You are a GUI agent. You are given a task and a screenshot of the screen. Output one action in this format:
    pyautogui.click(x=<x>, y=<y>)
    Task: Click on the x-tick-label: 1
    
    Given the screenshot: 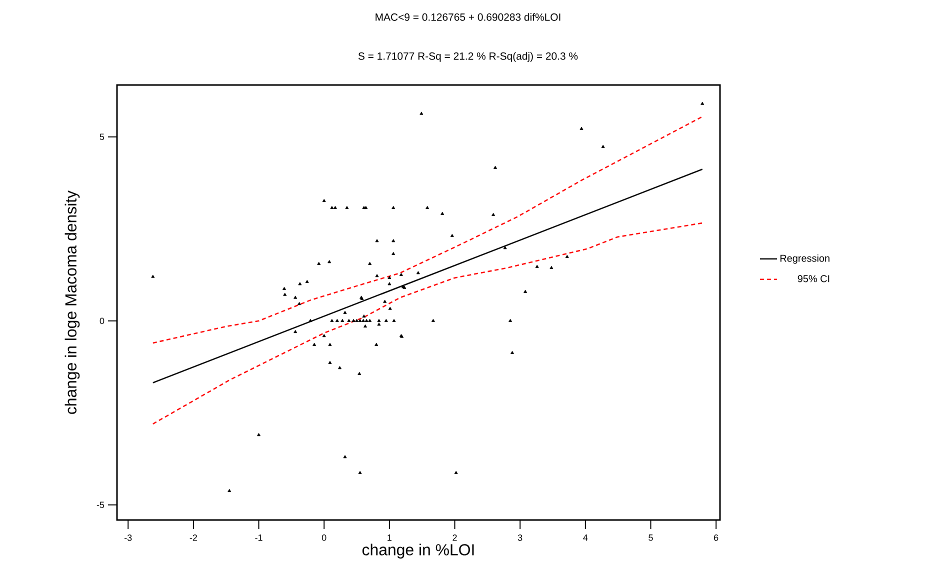 What is the action you would take?
    pyautogui.click(x=390, y=537)
    